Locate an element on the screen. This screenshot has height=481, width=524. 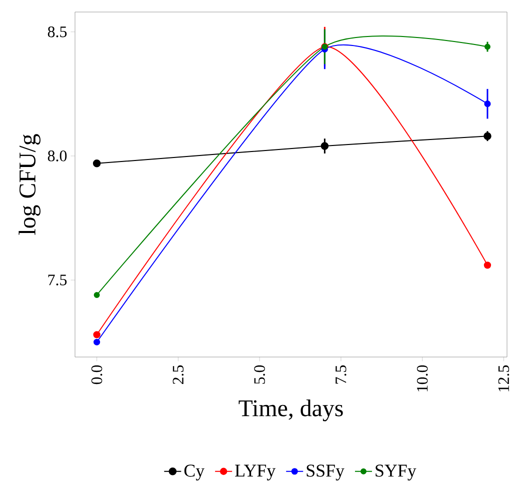
y-tick-label: 8.5 is located at coordinates (57, 32).